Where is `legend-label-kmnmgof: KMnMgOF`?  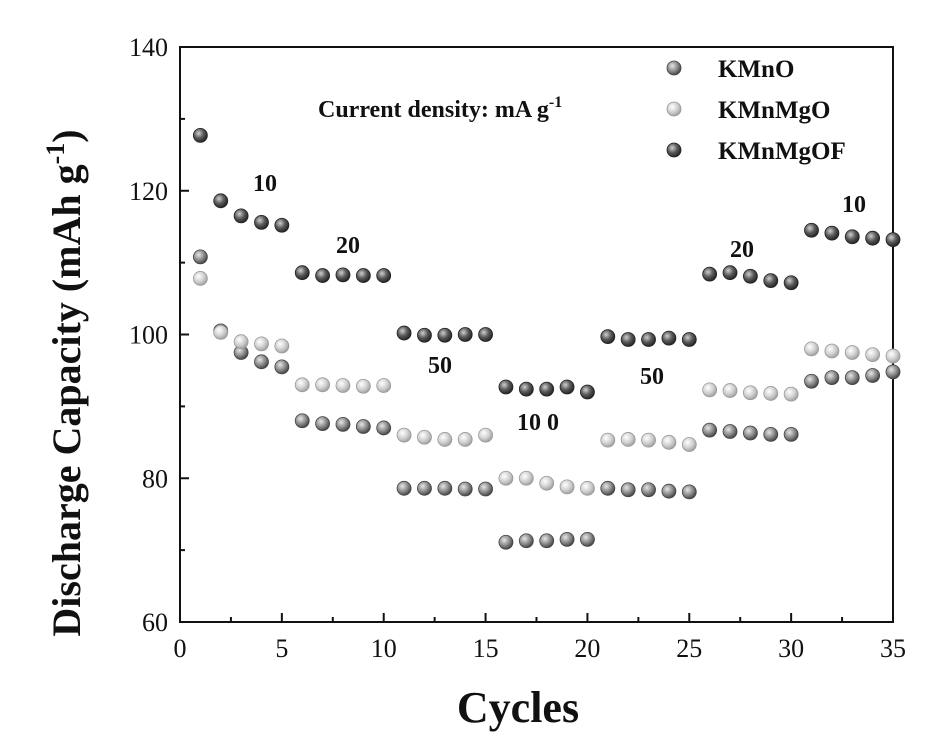 legend-label-kmnmgof: KMnMgOF is located at coordinates (782, 151).